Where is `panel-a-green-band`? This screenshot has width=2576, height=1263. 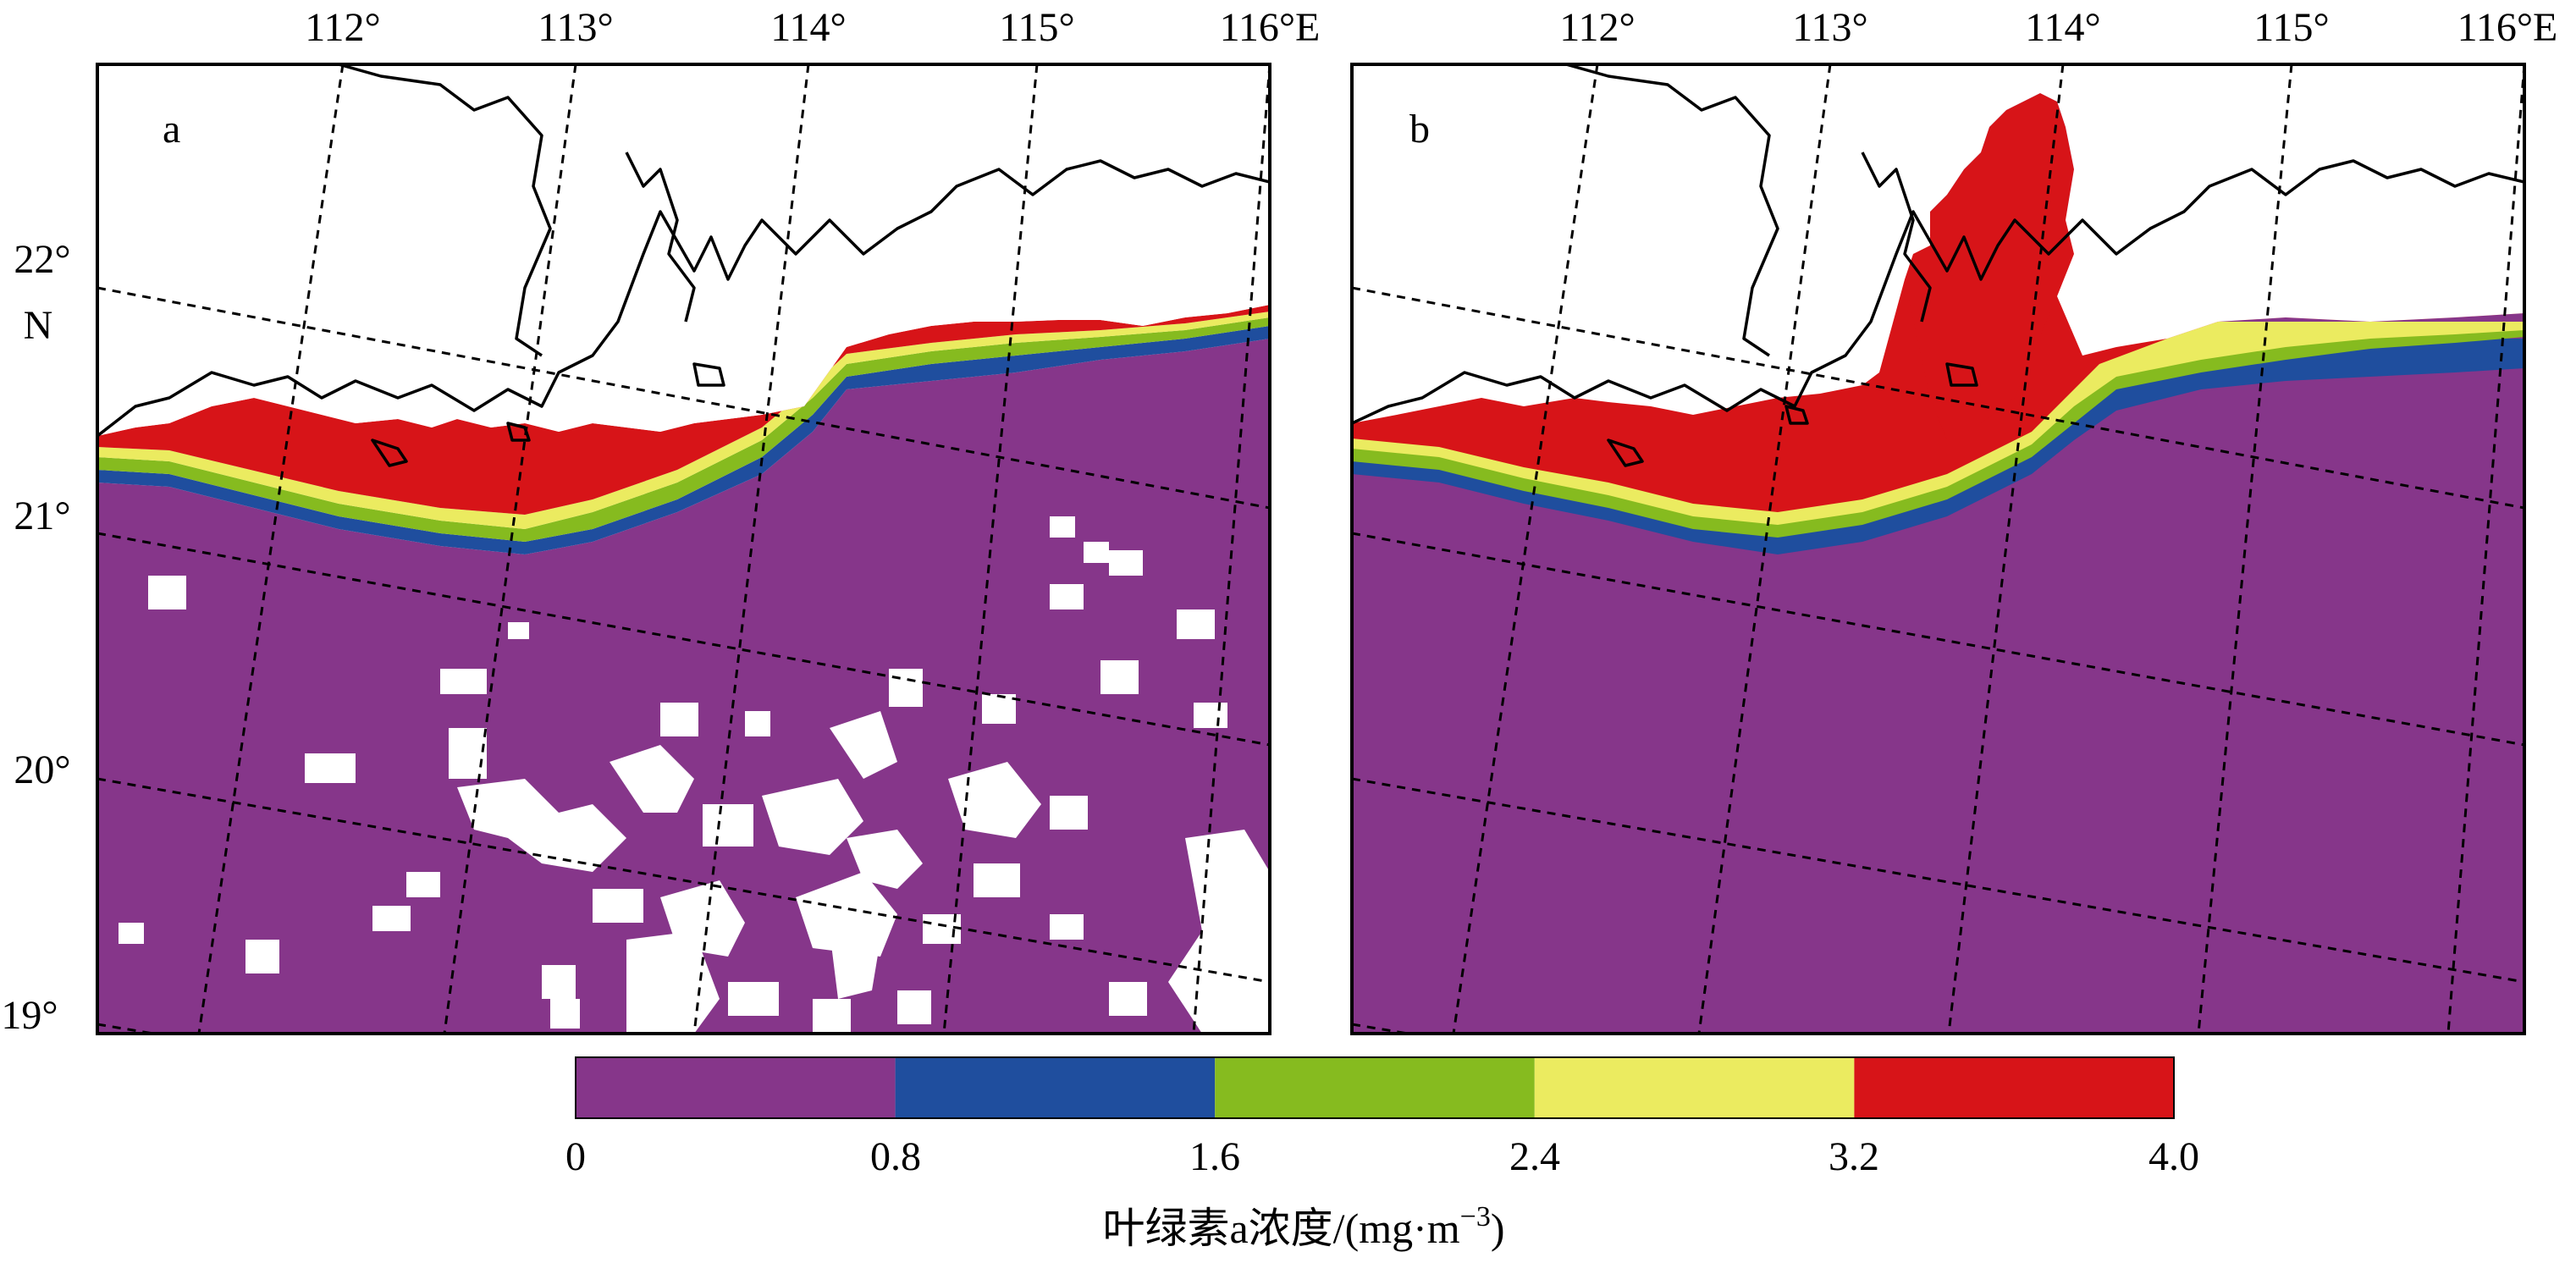 panel-a-green-band is located at coordinates (683, 429).